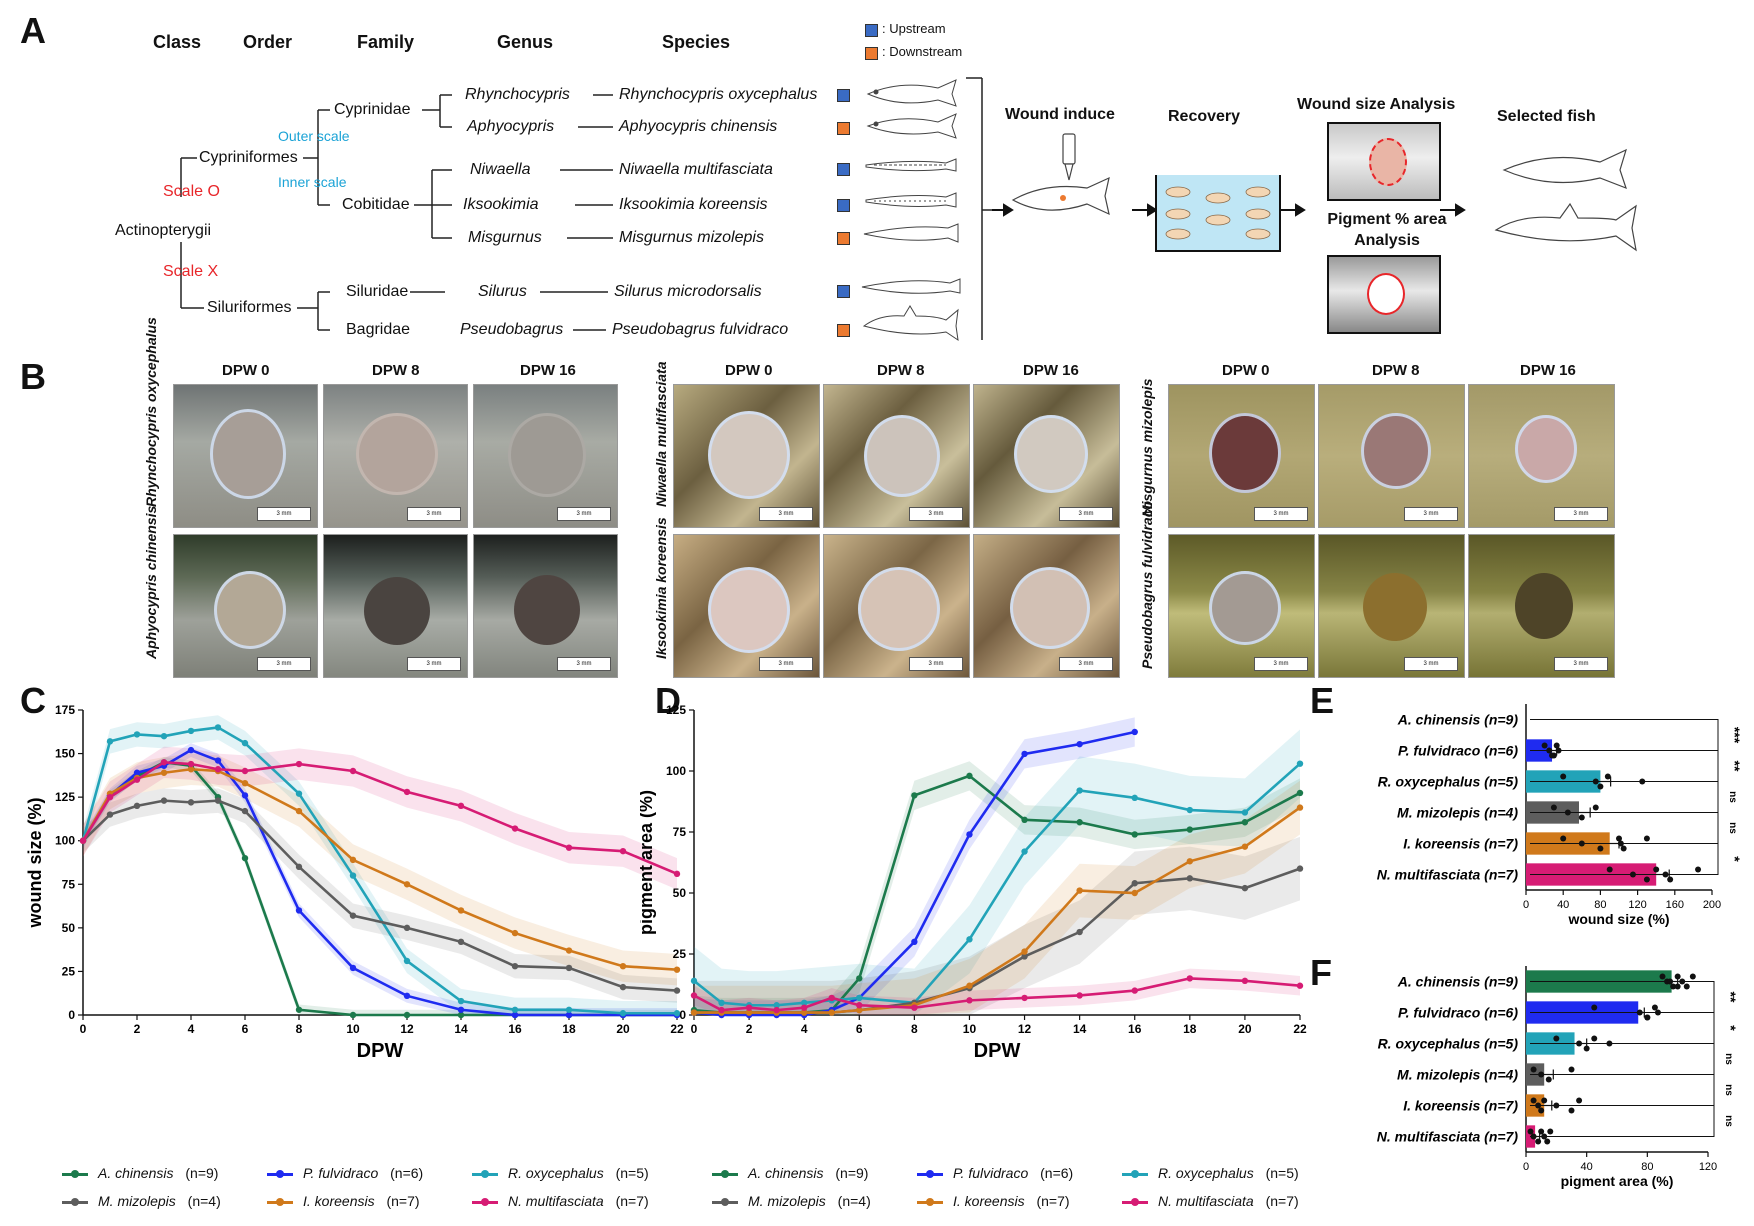 The image size is (1754, 1226). Describe the element at coordinates (787, 1201) in the screenshot. I see `legend-species: M. mizolepis` at that location.